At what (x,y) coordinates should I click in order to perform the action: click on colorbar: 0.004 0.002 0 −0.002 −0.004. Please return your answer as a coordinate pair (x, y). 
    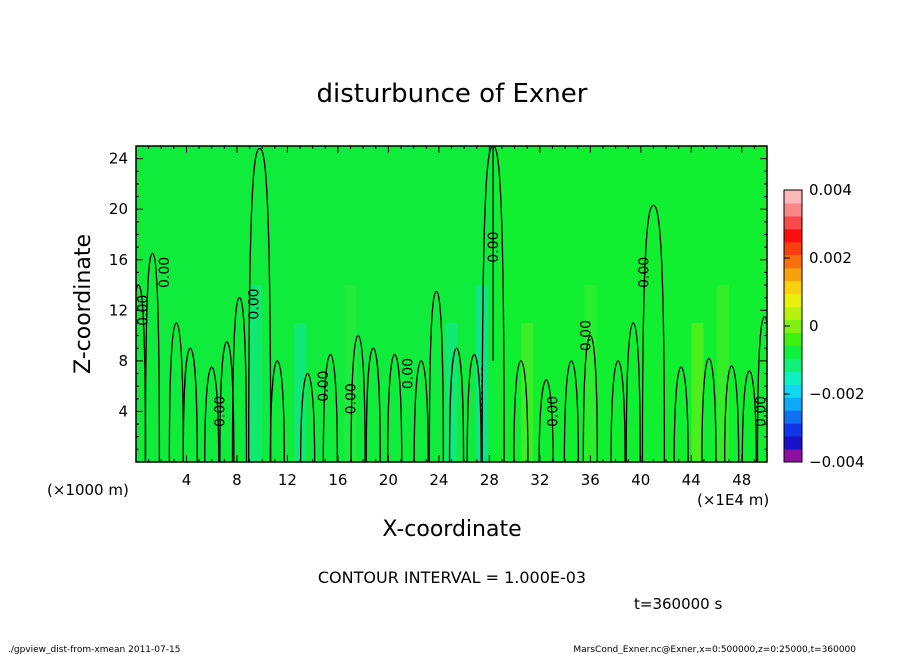
    Looking at the image, I should click on (824, 326).